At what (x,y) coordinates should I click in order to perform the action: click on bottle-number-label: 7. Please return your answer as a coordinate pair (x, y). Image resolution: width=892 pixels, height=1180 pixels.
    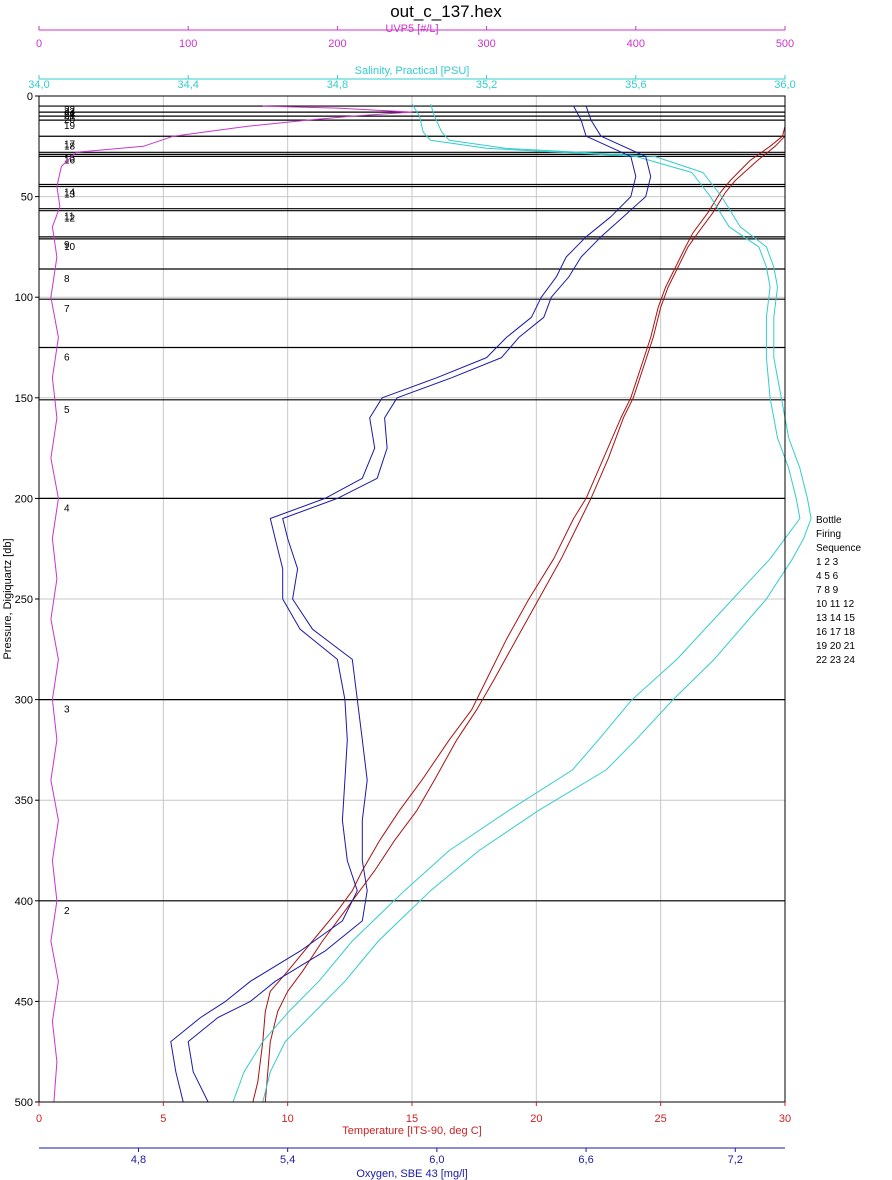
    Looking at the image, I should click on (67, 309).